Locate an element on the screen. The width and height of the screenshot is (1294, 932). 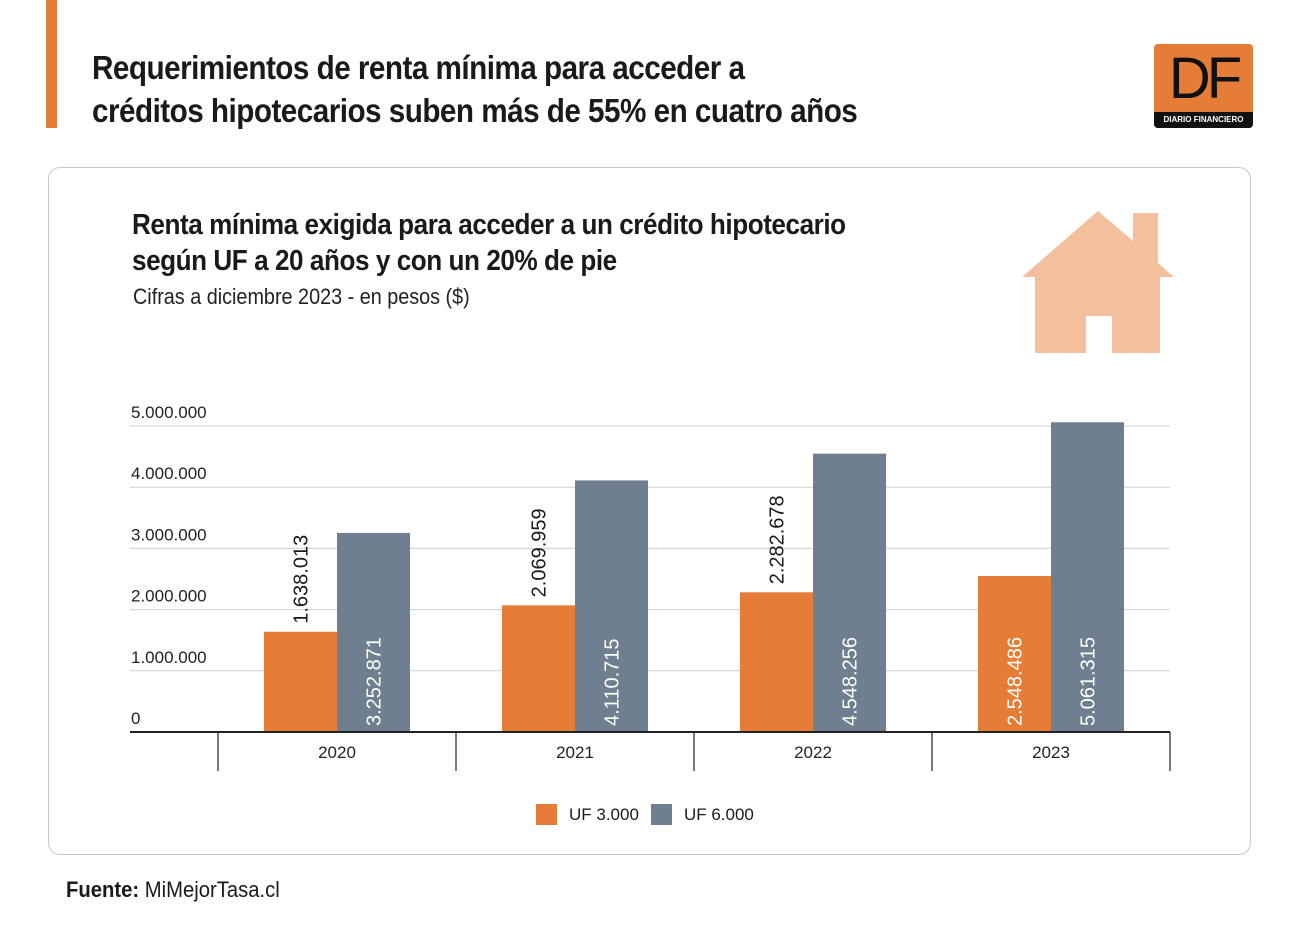
x-axis-ticks: 2020 2021 2022 2023 is located at coordinates (694, 752).